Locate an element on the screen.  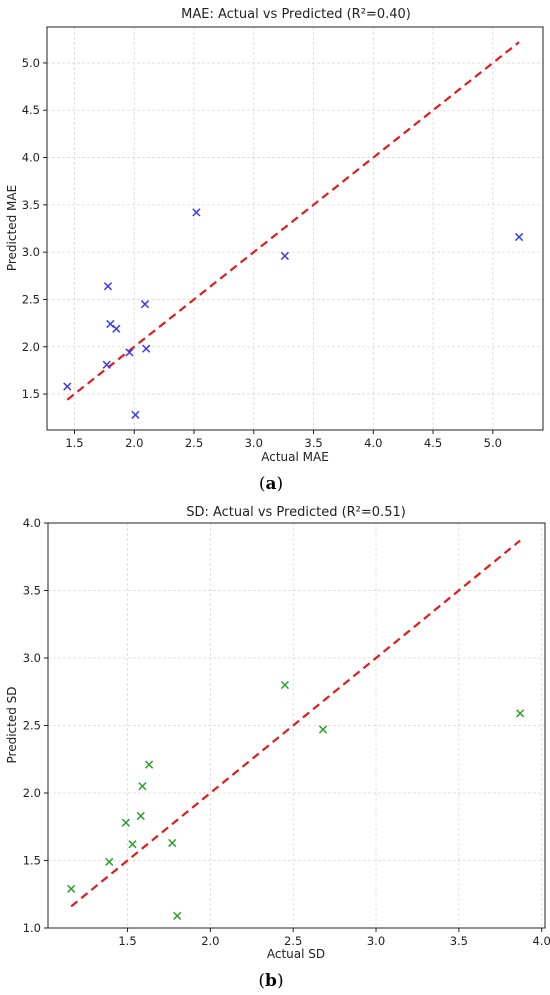
panel-a-caption: (a) is located at coordinates (271, 484).